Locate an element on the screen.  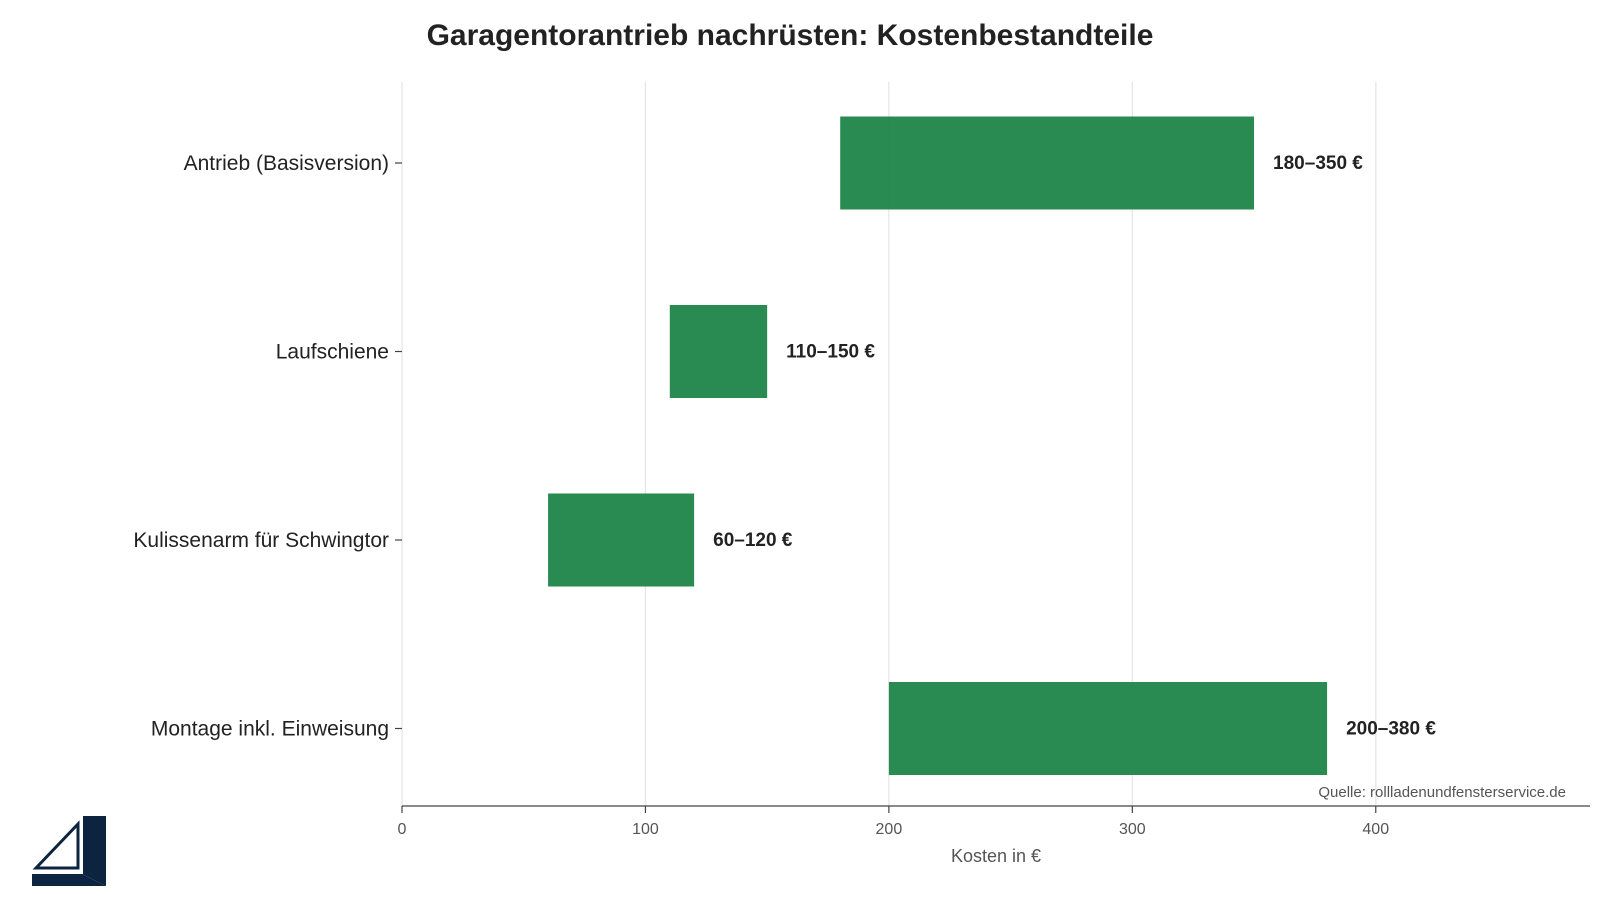
window-frame-logo is located at coordinates (69, 851).